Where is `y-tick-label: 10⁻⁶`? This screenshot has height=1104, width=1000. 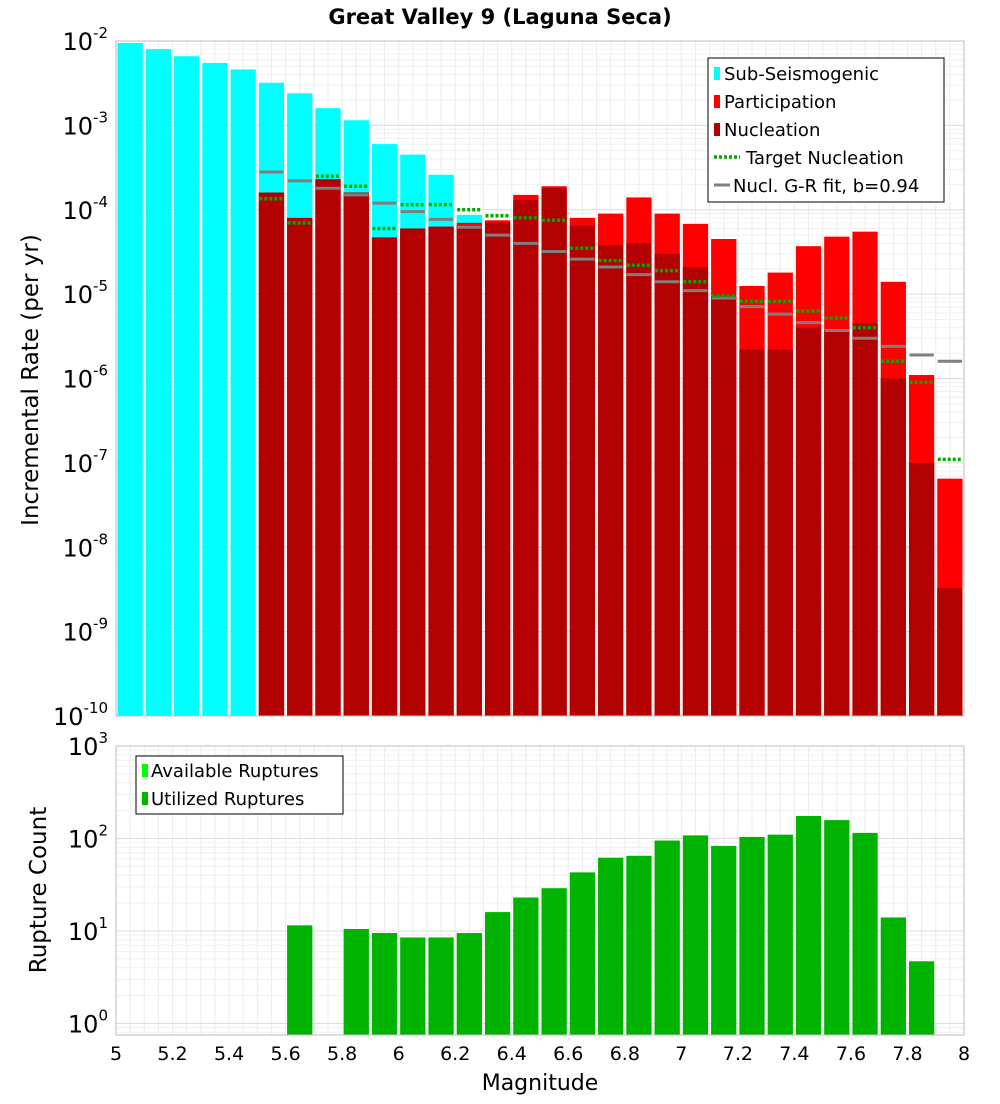
y-tick-label: 10⁻⁶ is located at coordinates (85, 378).